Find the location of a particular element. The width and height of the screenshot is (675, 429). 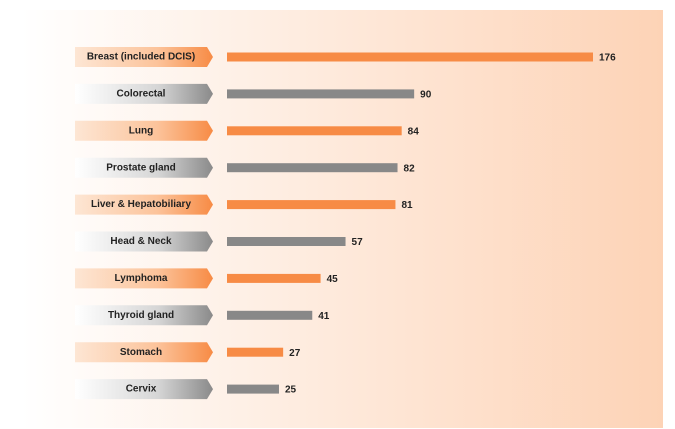

category-label: Thyroid gland is located at coordinates (141, 315).